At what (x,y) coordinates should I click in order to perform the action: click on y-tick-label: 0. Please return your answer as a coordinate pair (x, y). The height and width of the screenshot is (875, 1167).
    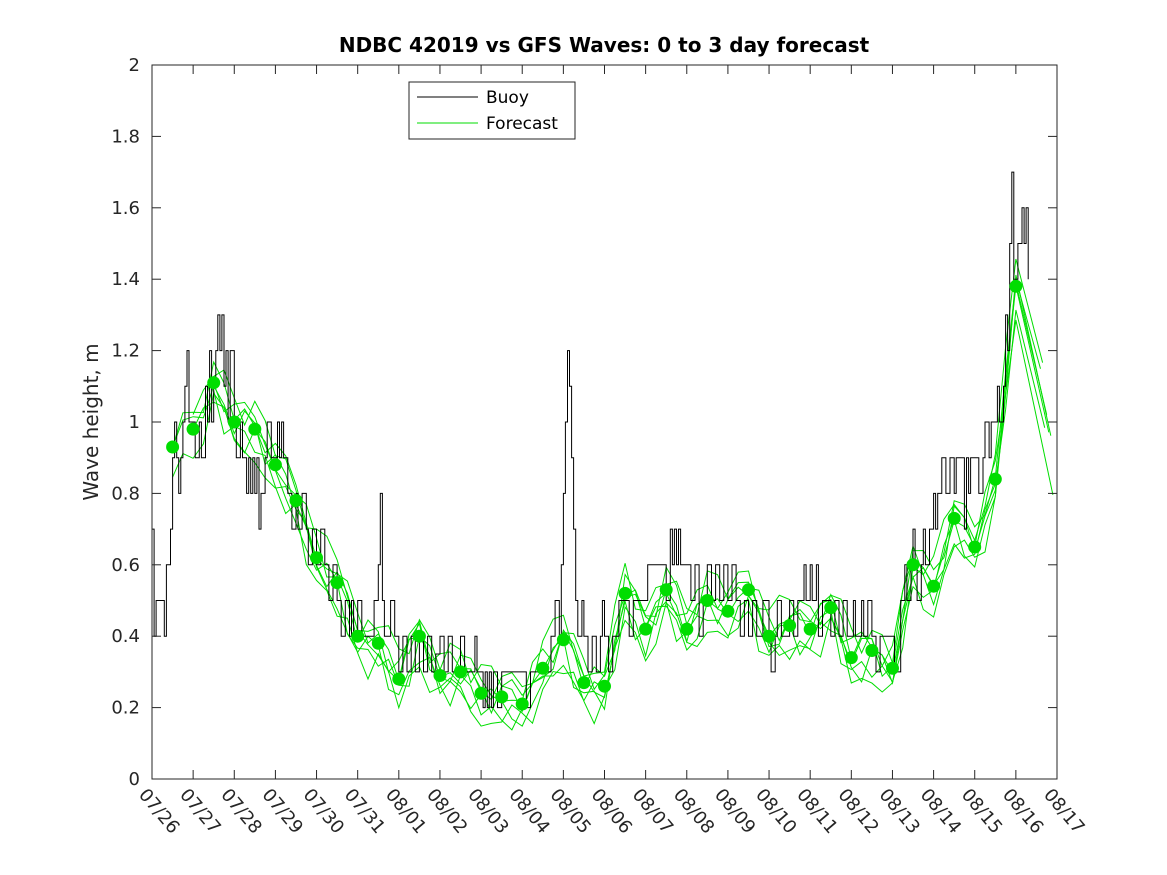
    Looking at the image, I should click on (134, 779).